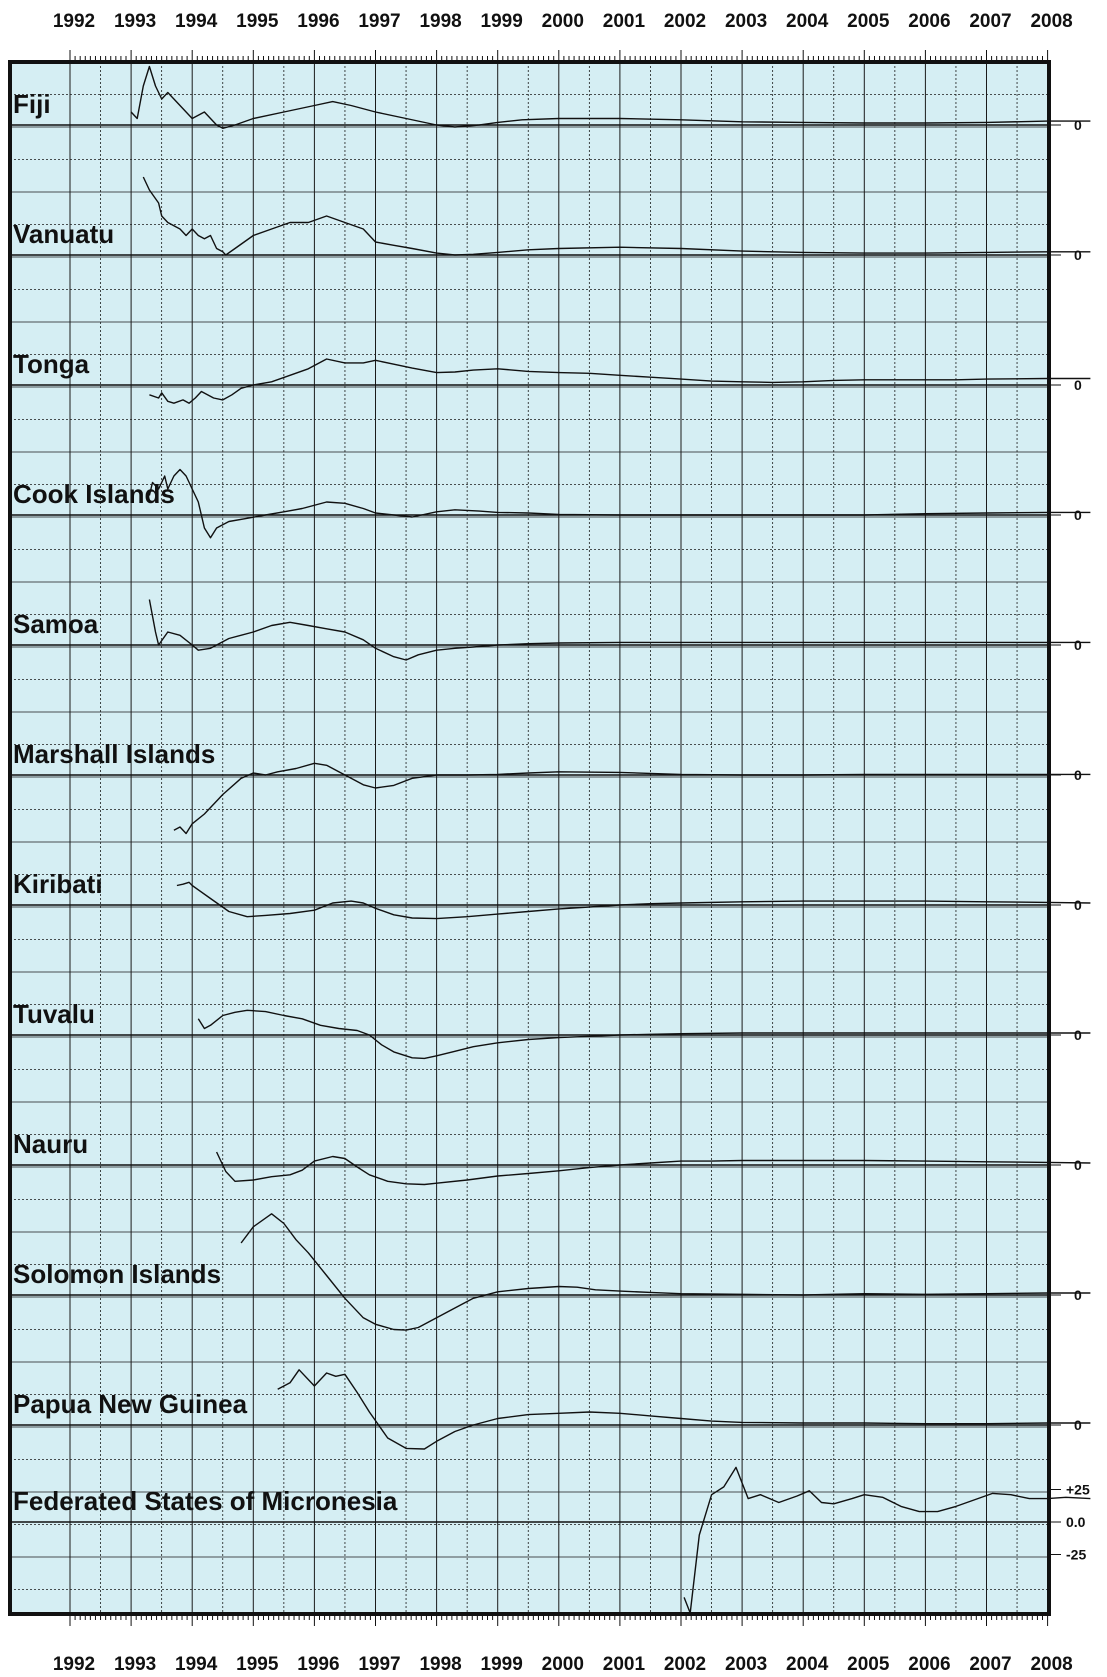 Image resolution: width=1107 pixels, height=1677 pixels. What do you see at coordinates (1051, 1664) in the screenshot?
I see `x-tick-label-bottom: 2008` at bounding box center [1051, 1664].